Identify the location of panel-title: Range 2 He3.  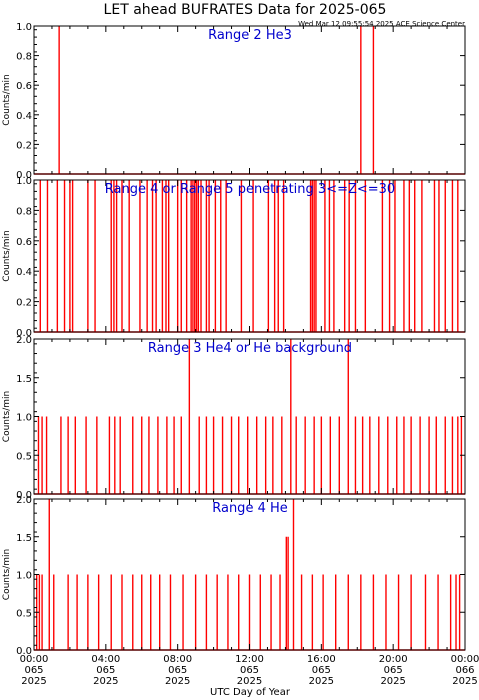
(250, 35).